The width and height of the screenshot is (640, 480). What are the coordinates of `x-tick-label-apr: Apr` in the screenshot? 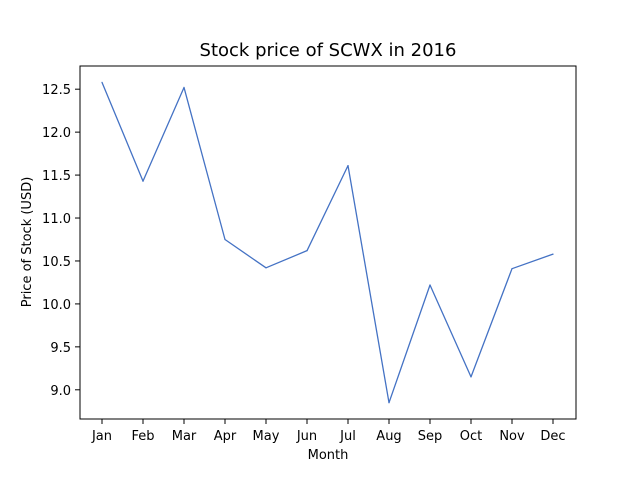 It's located at (225, 436).